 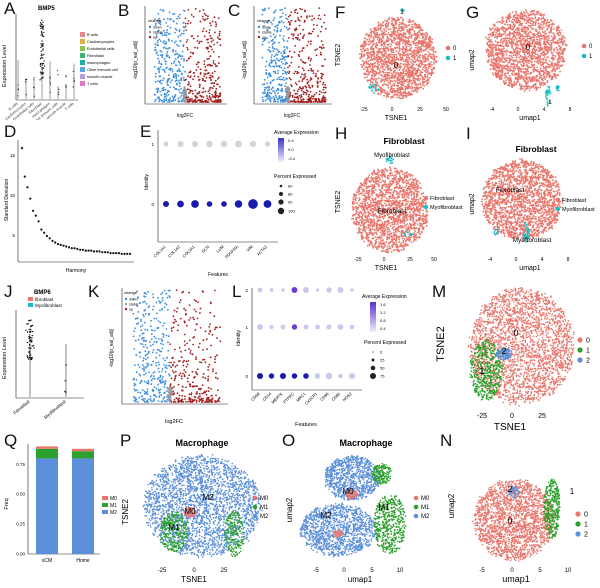 I want to click on panel-c-legend: down stable up, so click(x=264, y=33).